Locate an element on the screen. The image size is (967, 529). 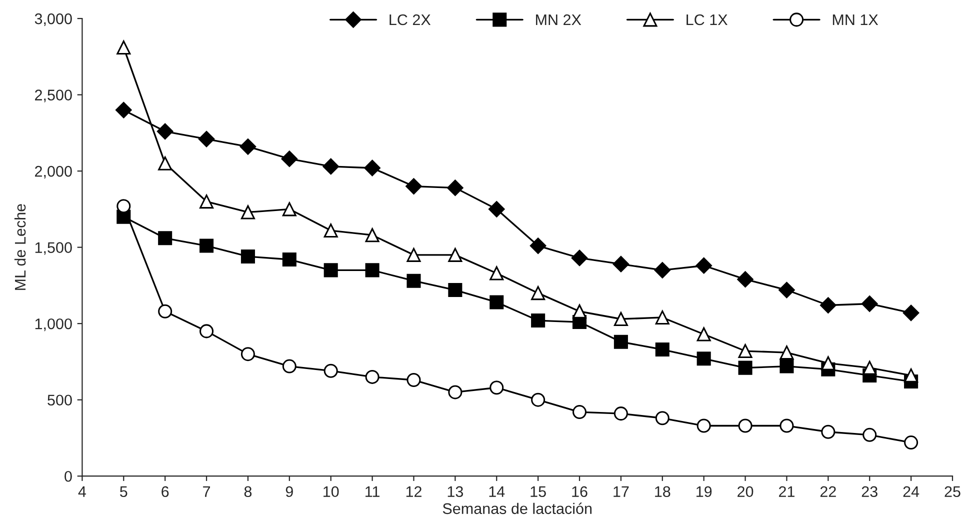
x-tick-label: 25 is located at coordinates (952, 492).